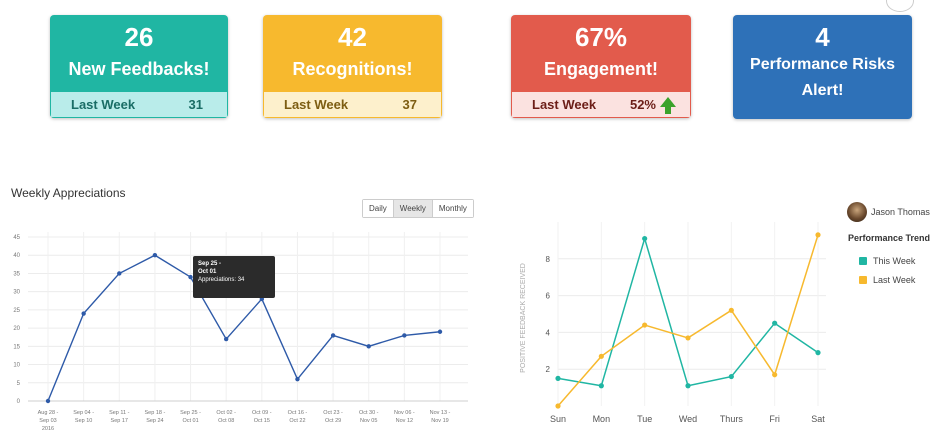  What do you see at coordinates (226, 421) in the screenshot?
I see `x-tick-label: Oct 08` at bounding box center [226, 421].